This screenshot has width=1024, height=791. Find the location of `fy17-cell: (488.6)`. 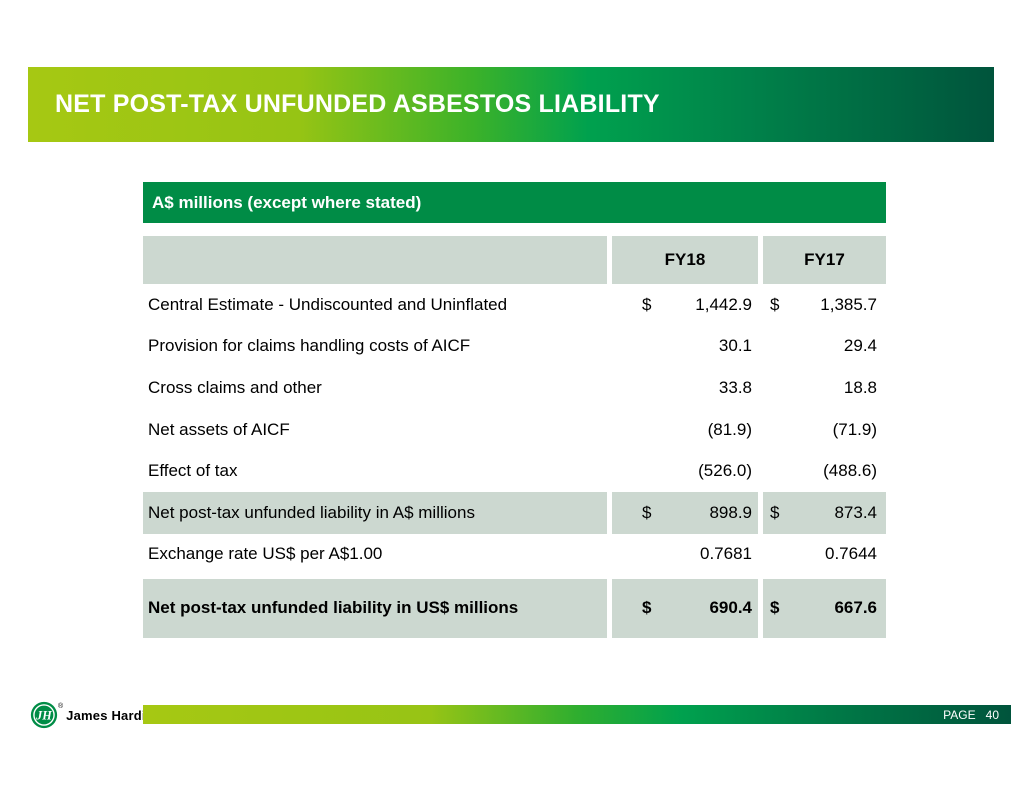

fy17-cell: (488.6) is located at coordinates (824, 471).